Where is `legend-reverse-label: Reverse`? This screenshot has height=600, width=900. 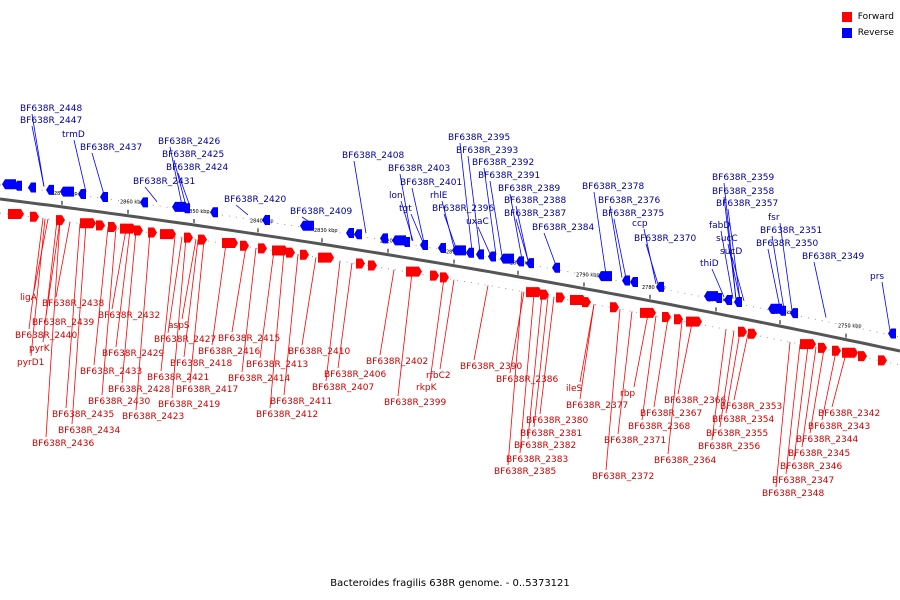 legend-reverse-label: Reverse is located at coordinates (875, 33).